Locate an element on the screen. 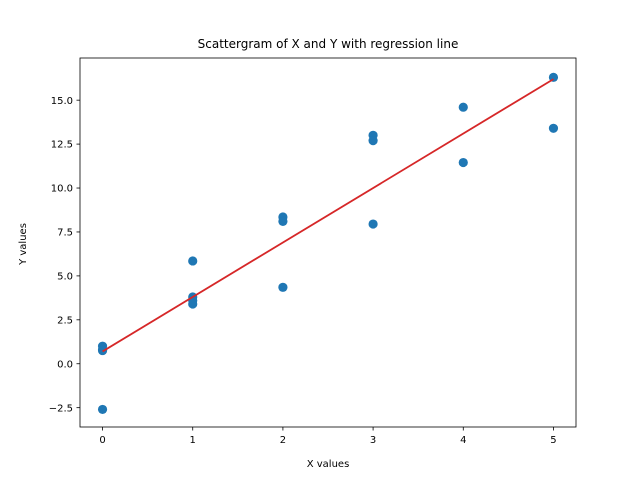 The image size is (640, 480). y-tick-label-3: 5.0 is located at coordinates (65, 276).